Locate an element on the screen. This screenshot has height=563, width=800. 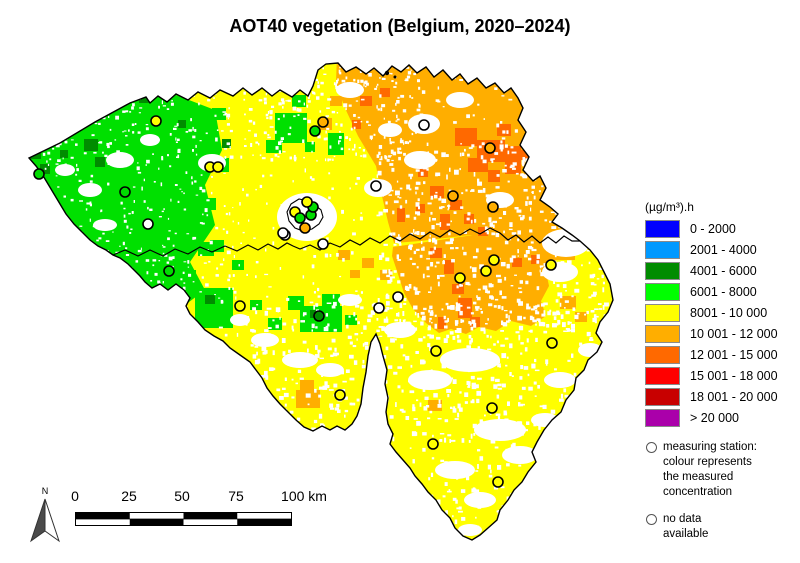
legend-class-label: 6001 - 8000 is located at coordinates (723, 291).